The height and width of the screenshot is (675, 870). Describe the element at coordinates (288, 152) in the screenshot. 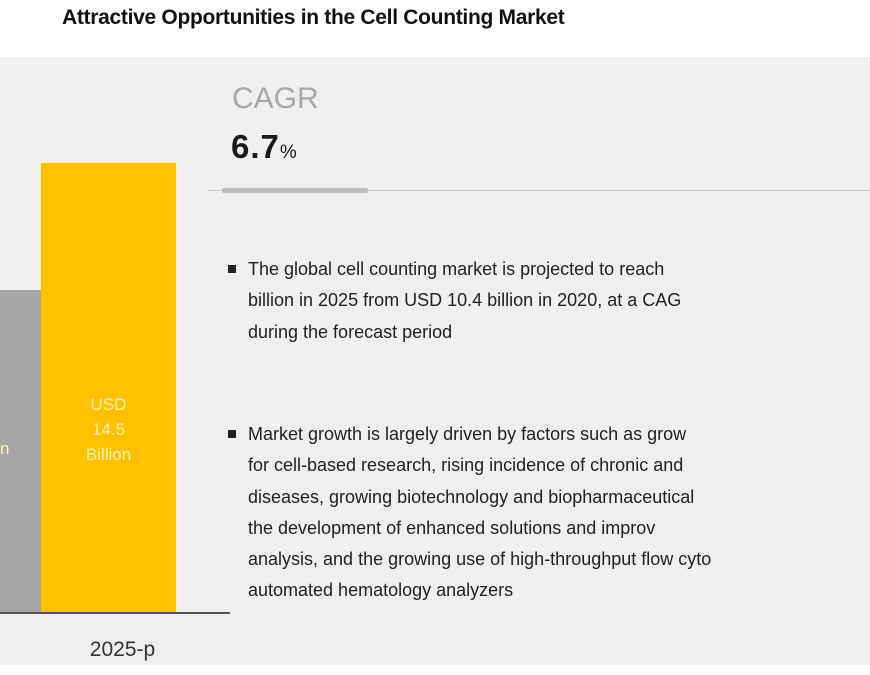

I see `cagr-unit: %` at that location.